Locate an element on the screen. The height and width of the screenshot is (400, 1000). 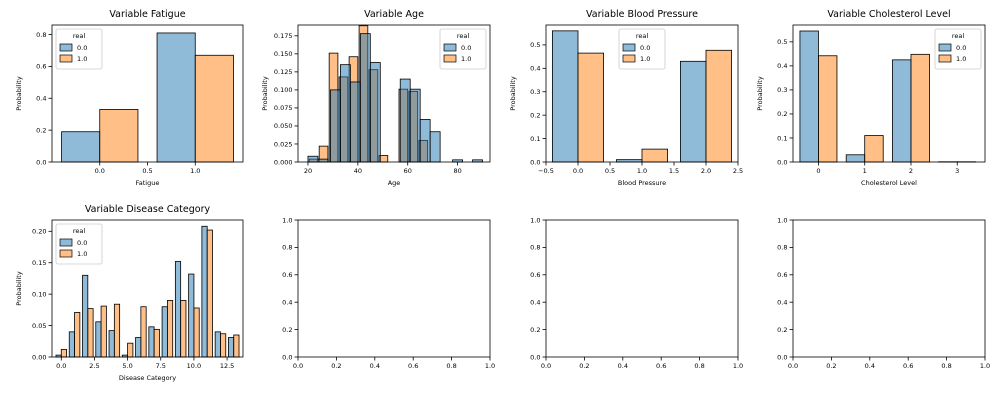
y-tick-label: 0.050 is located at coordinates (283, 126).